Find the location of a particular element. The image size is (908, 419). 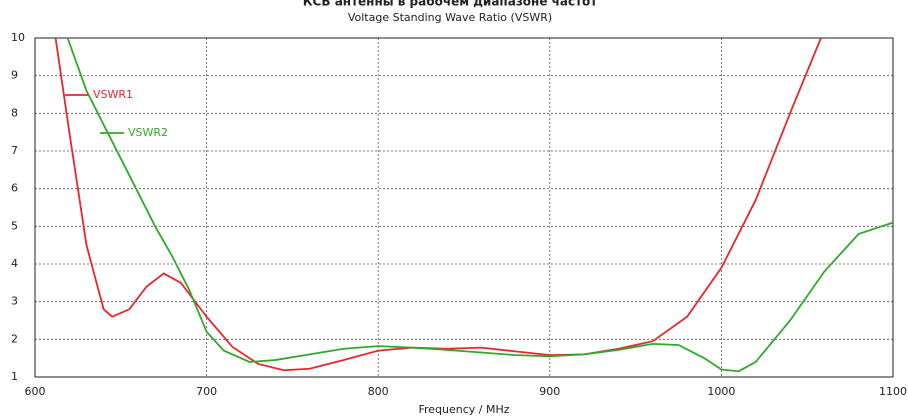

chart-title: КСВ антенны в рабочем диапазоне частот is located at coordinates (450, 4).